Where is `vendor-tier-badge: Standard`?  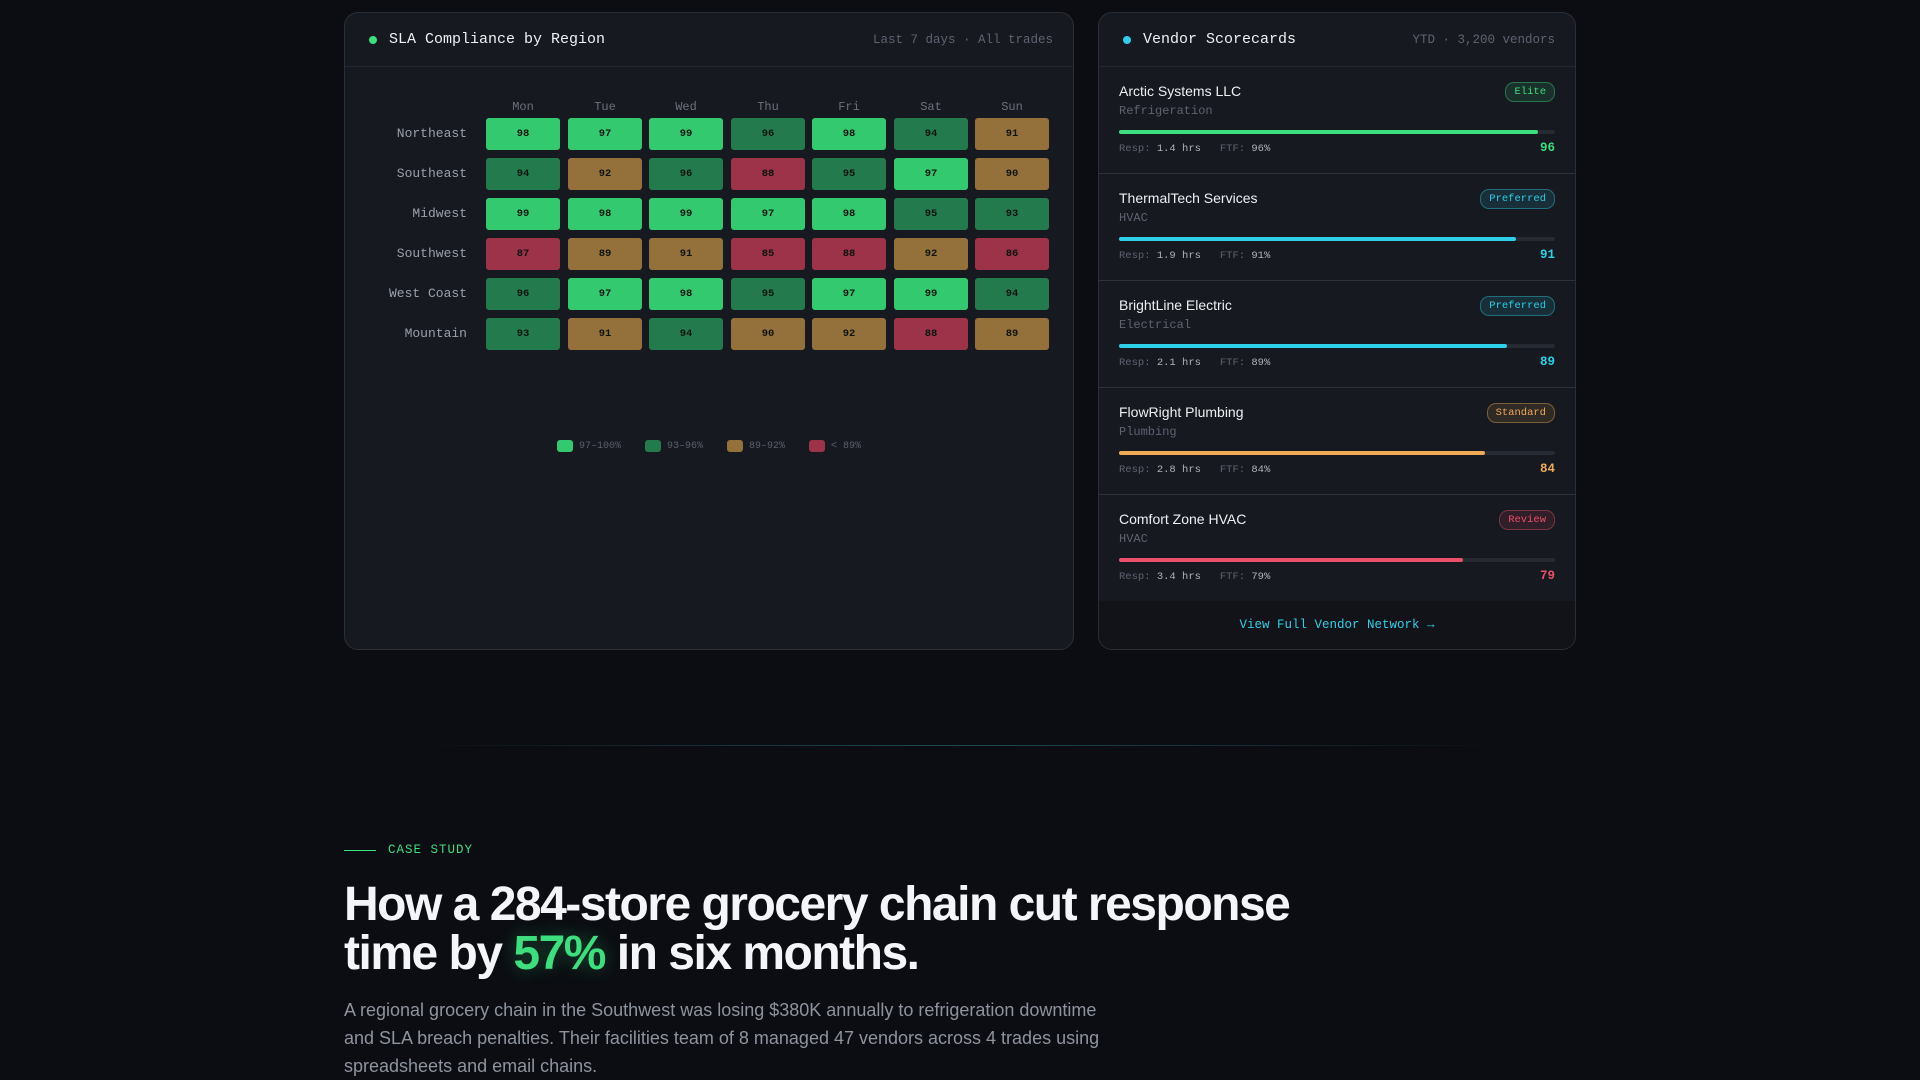
vendor-tier-badge: Standard is located at coordinates (1520, 413).